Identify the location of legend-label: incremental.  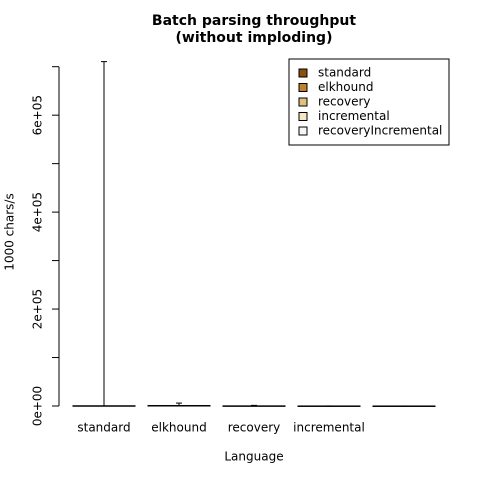
(354, 116).